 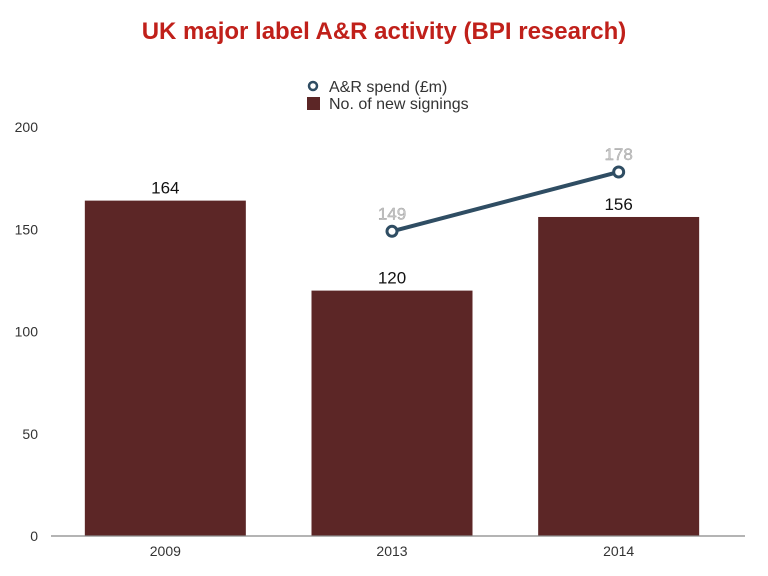 What do you see at coordinates (618, 154) in the screenshot?
I see `line-data-label: 178` at bounding box center [618, 154].